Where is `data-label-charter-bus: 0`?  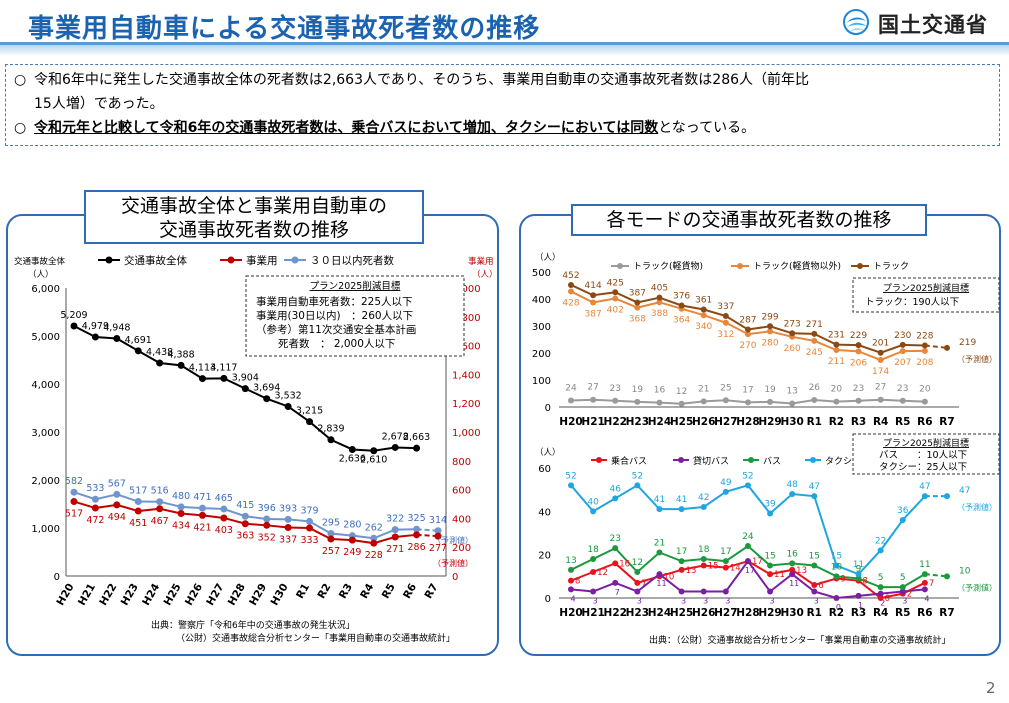
data-label-charter-bus: 0 is located at coordinates (838, 607).